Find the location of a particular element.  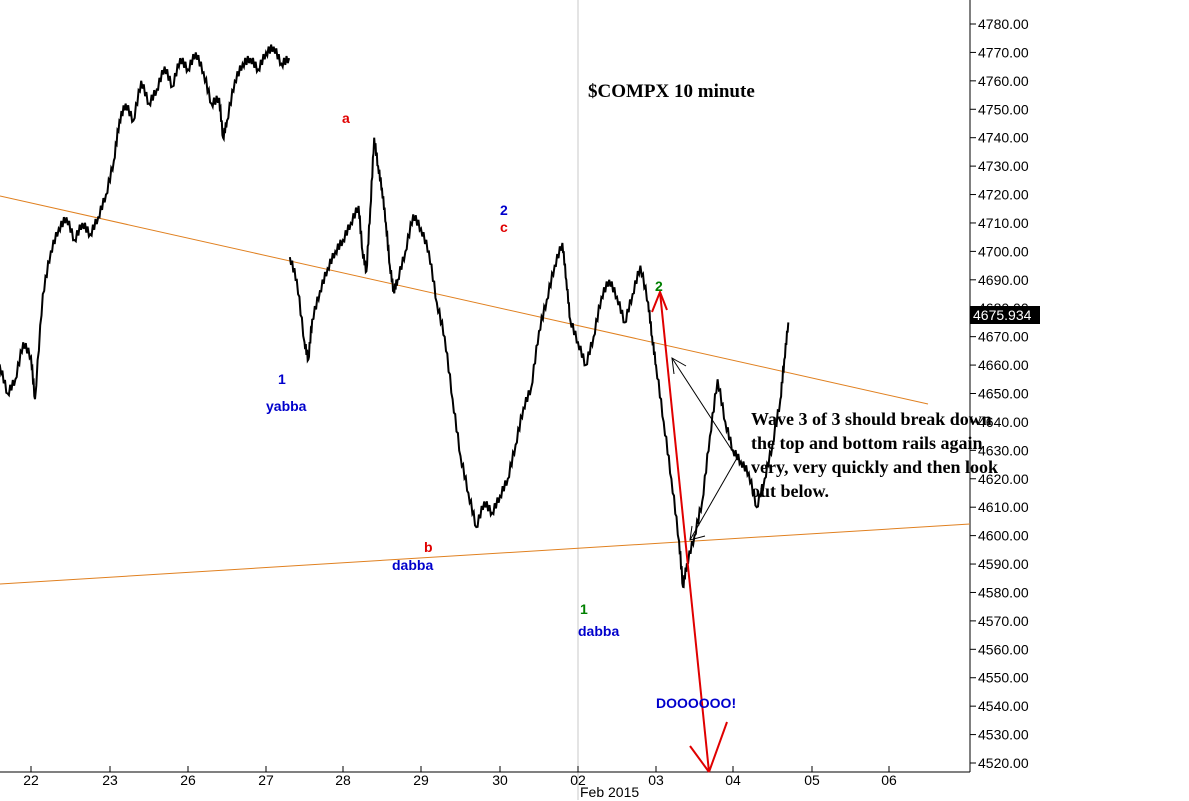

y-tick-label: 4540.00 is located at coordinates (1003, 706).